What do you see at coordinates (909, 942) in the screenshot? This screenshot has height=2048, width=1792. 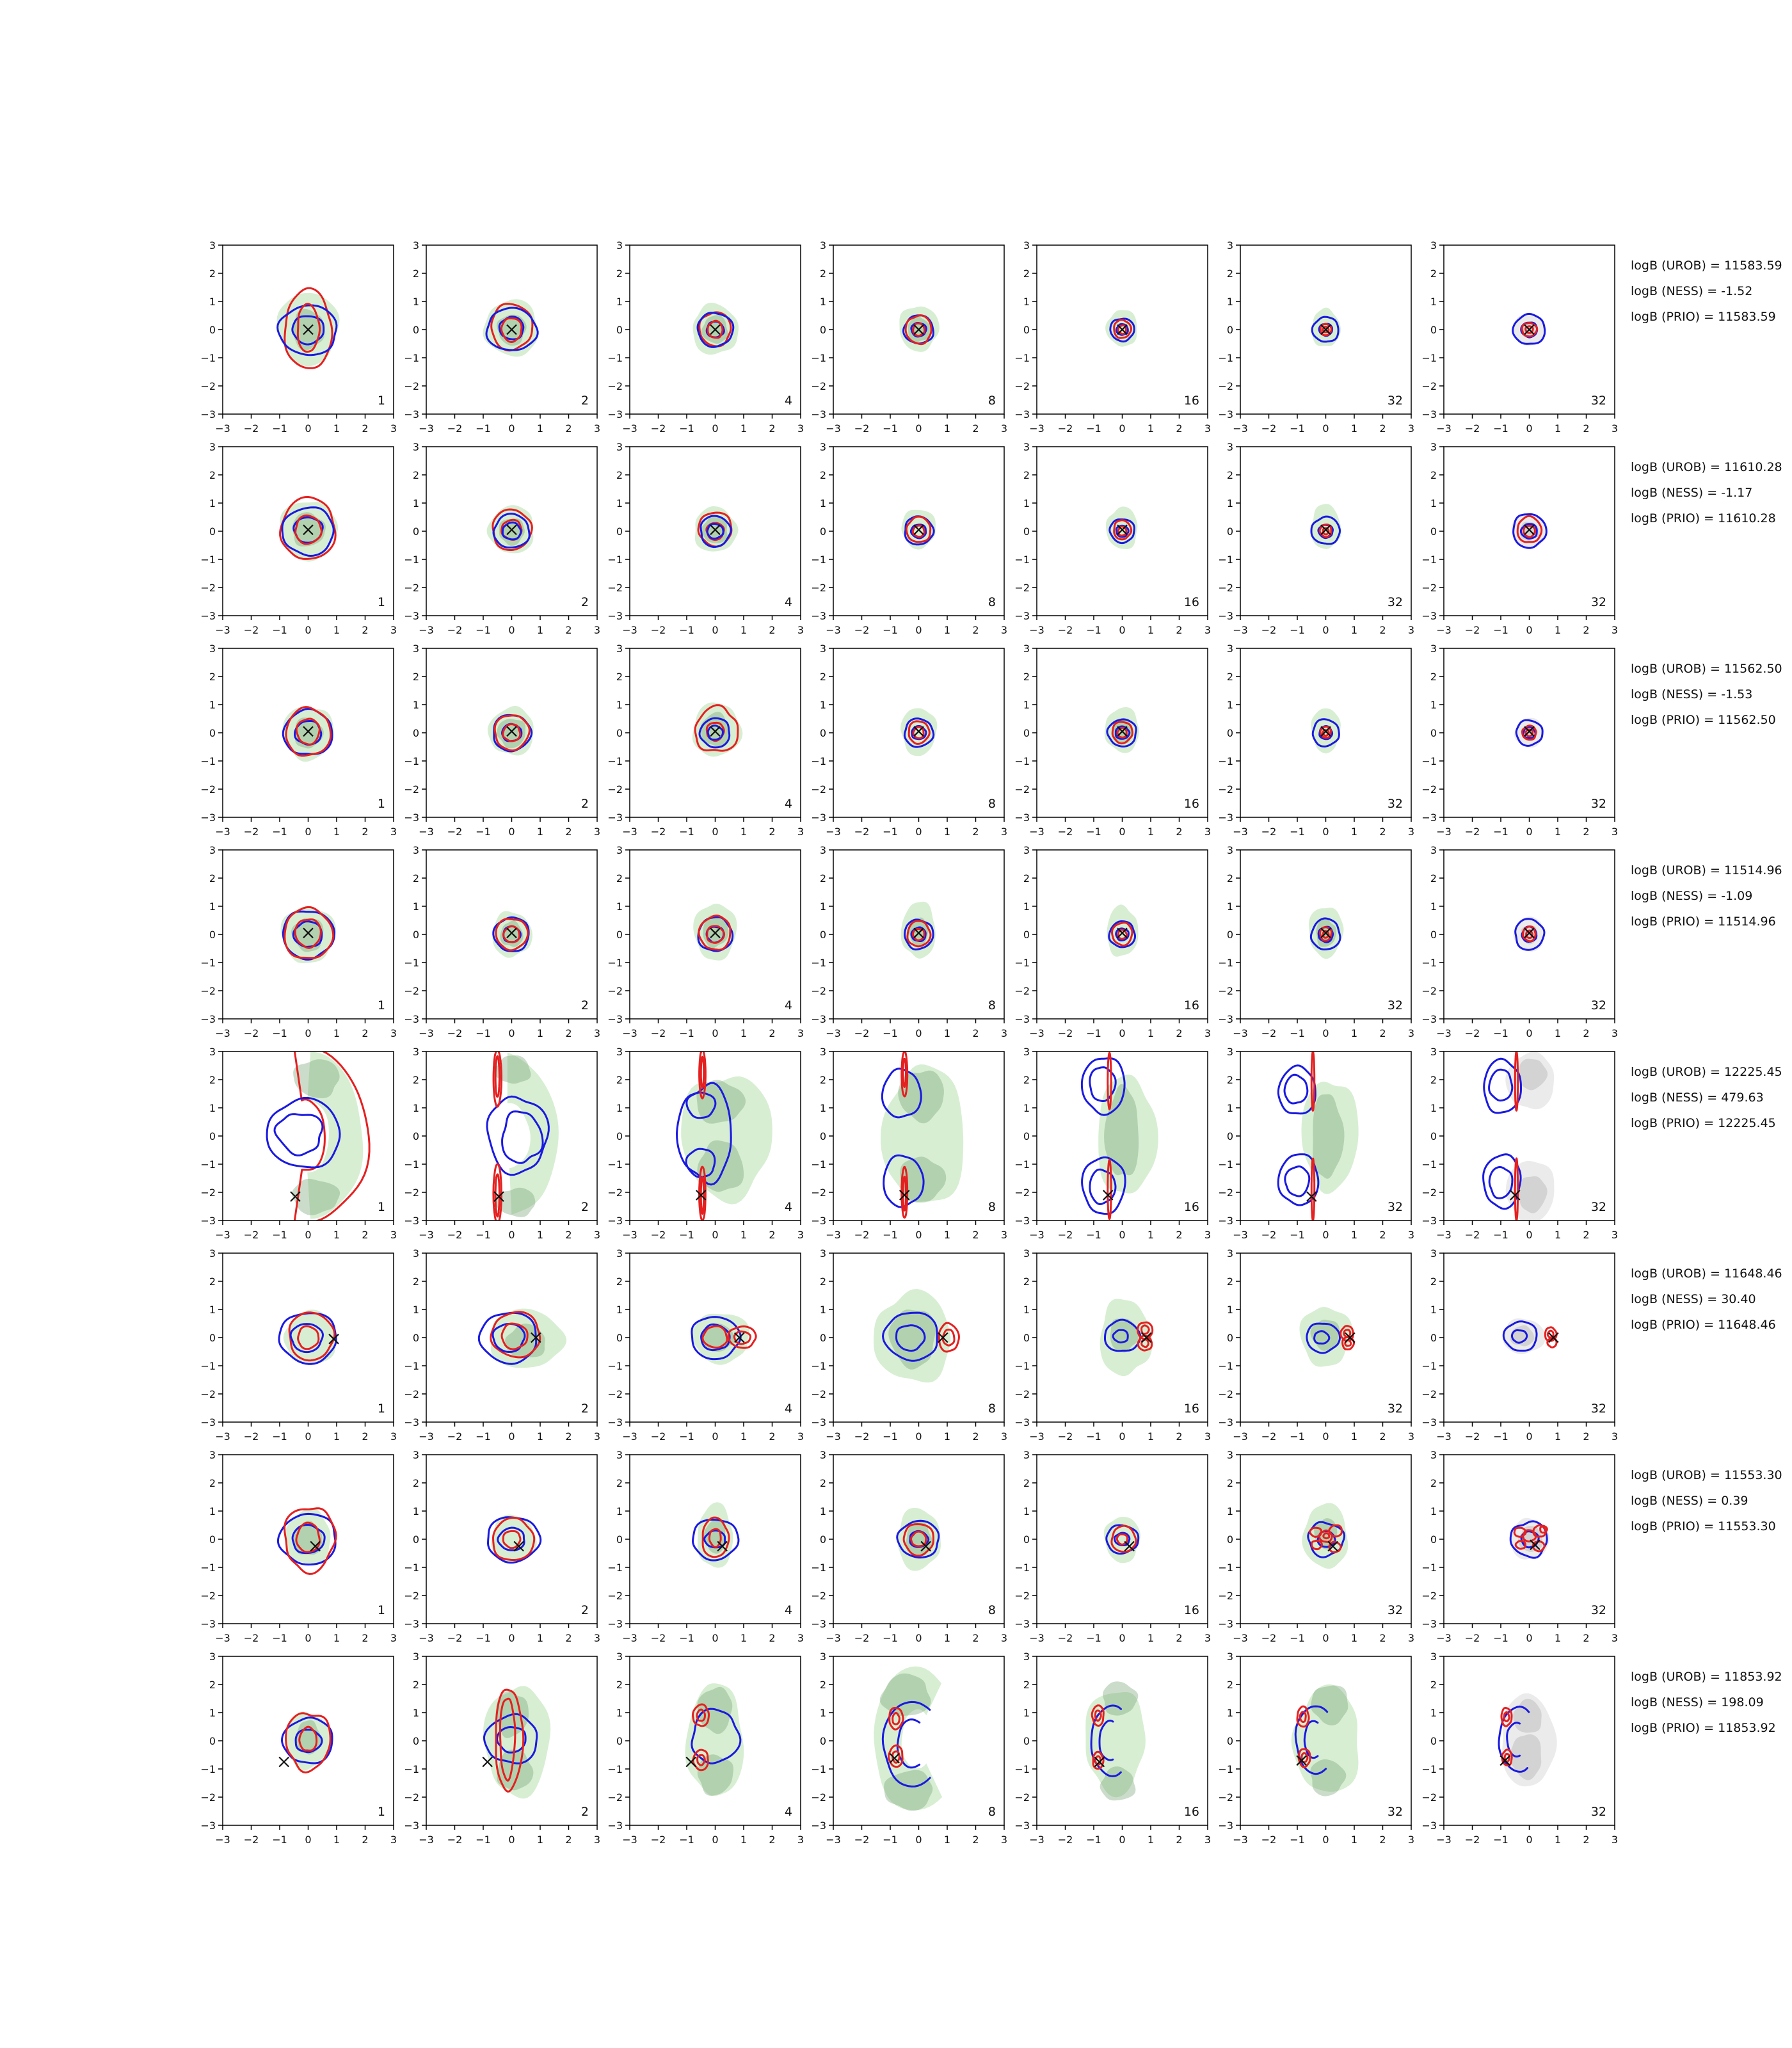 I see `subplot-r4-c4: −3 −2 −1 0 1 2 3 −3 −2 −1 0 1 2 3 8` at bounding box center [909, 942].